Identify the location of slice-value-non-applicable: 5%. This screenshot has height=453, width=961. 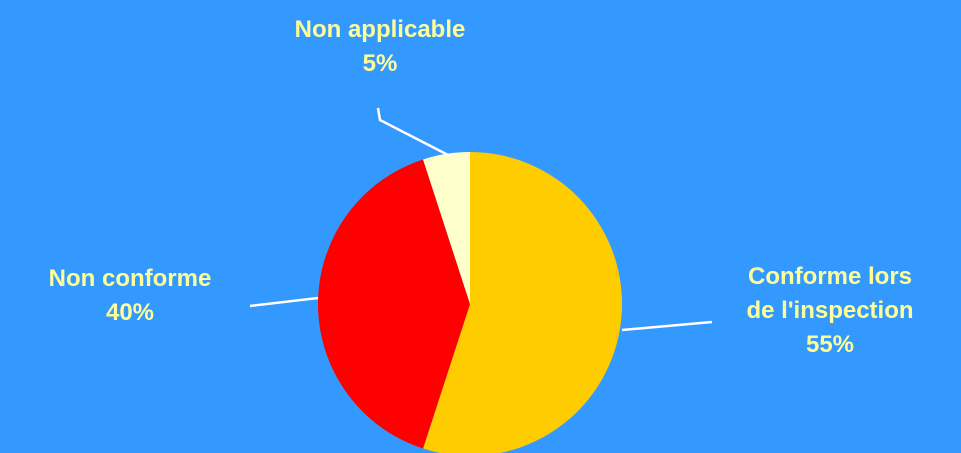
(380, 63).